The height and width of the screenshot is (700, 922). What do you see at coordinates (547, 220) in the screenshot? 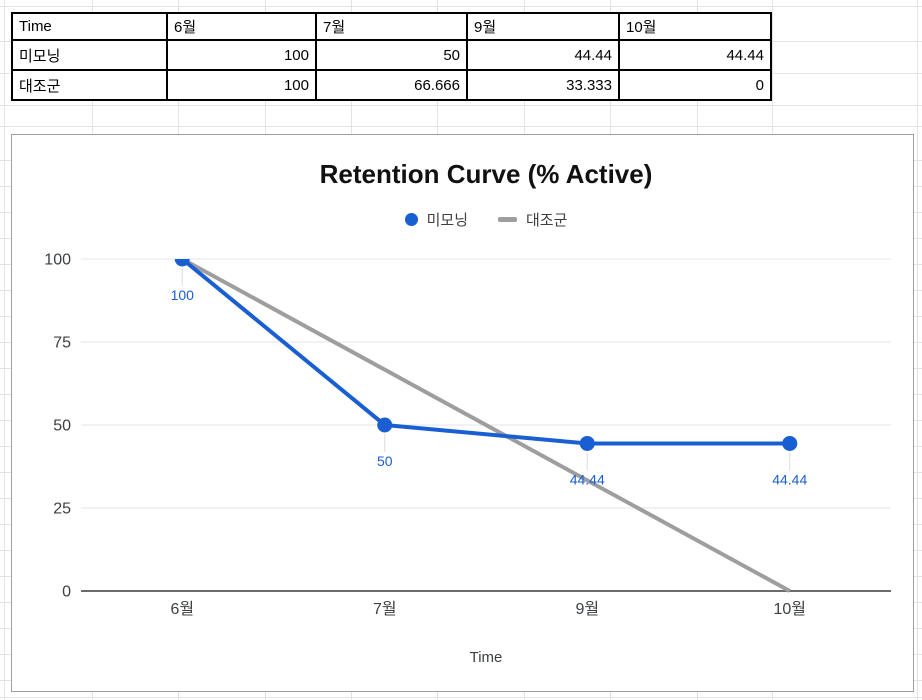
I see `legend-label: 대조군` at bounding box center [547, 220].